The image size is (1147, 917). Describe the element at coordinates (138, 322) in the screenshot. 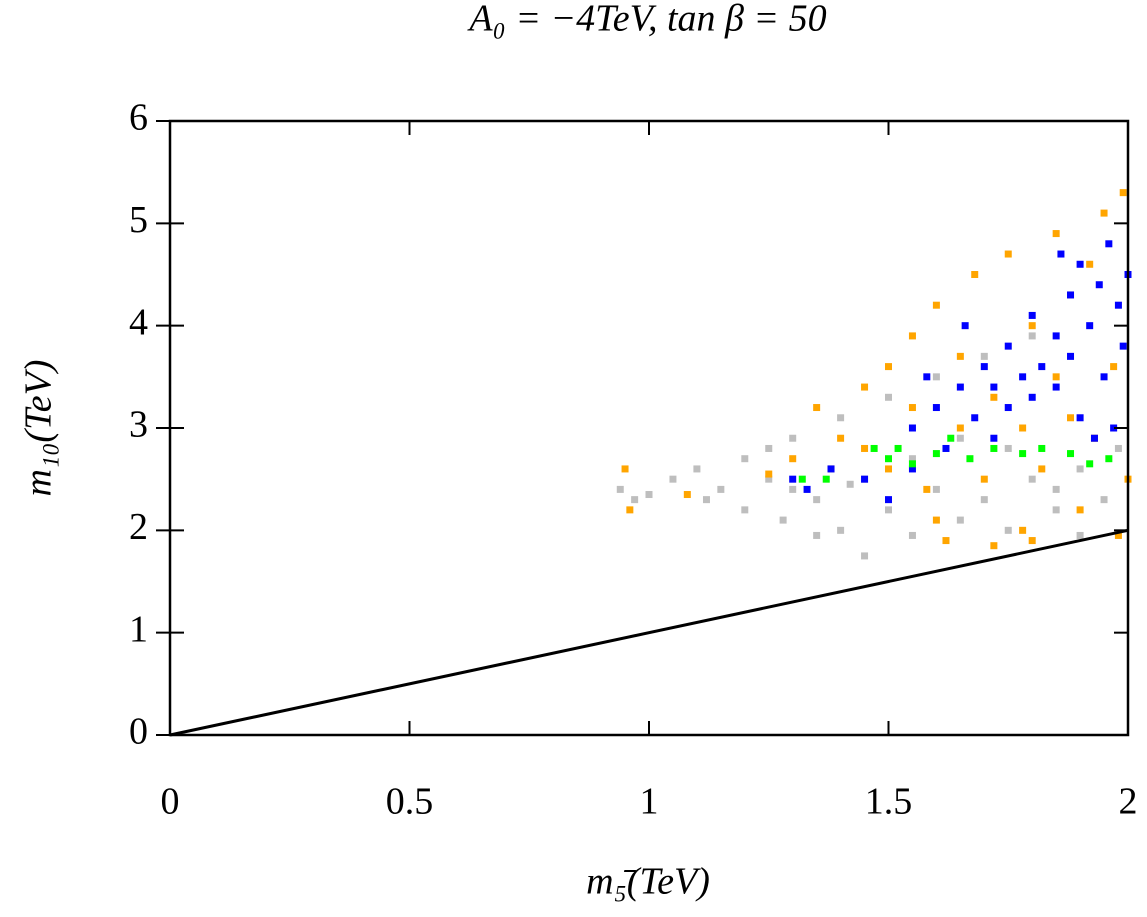

I see `y-tick-label: 4` at that location.